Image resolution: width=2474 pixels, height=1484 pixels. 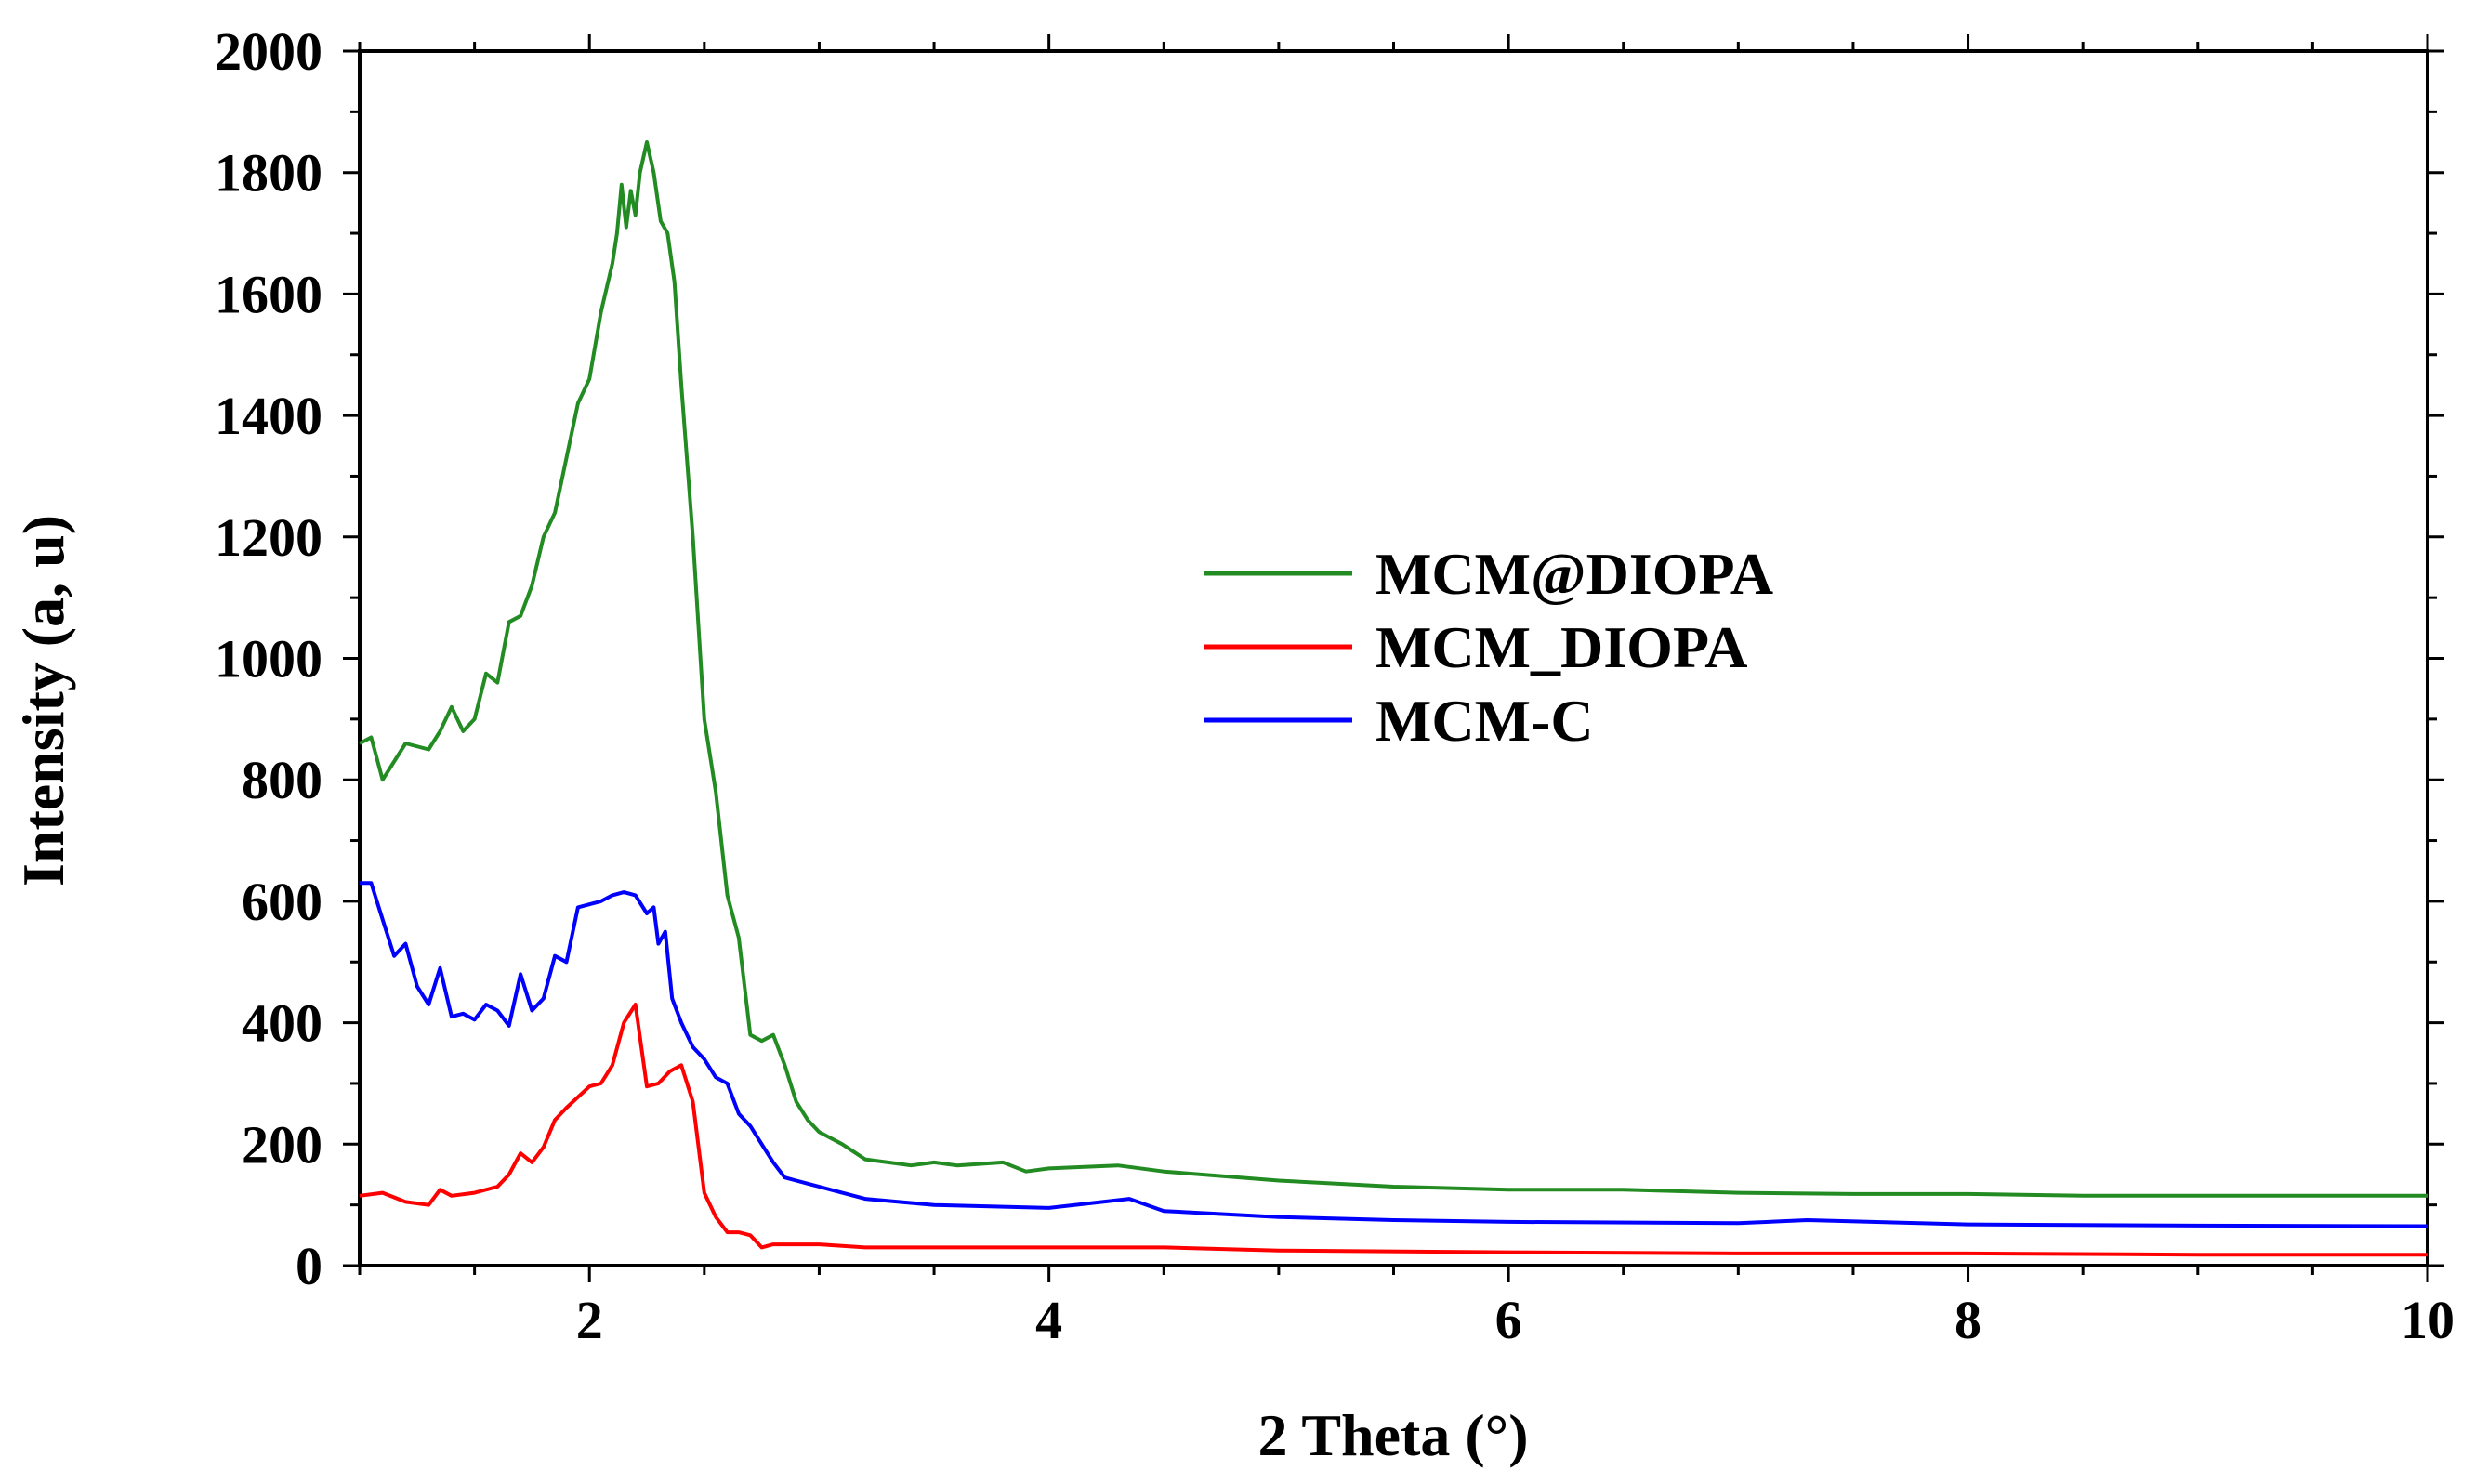 What do you see at coordinates (589, 1320) in the screenshot?
I see `x-tick-label: 2` at bounding box center [589, 1320].